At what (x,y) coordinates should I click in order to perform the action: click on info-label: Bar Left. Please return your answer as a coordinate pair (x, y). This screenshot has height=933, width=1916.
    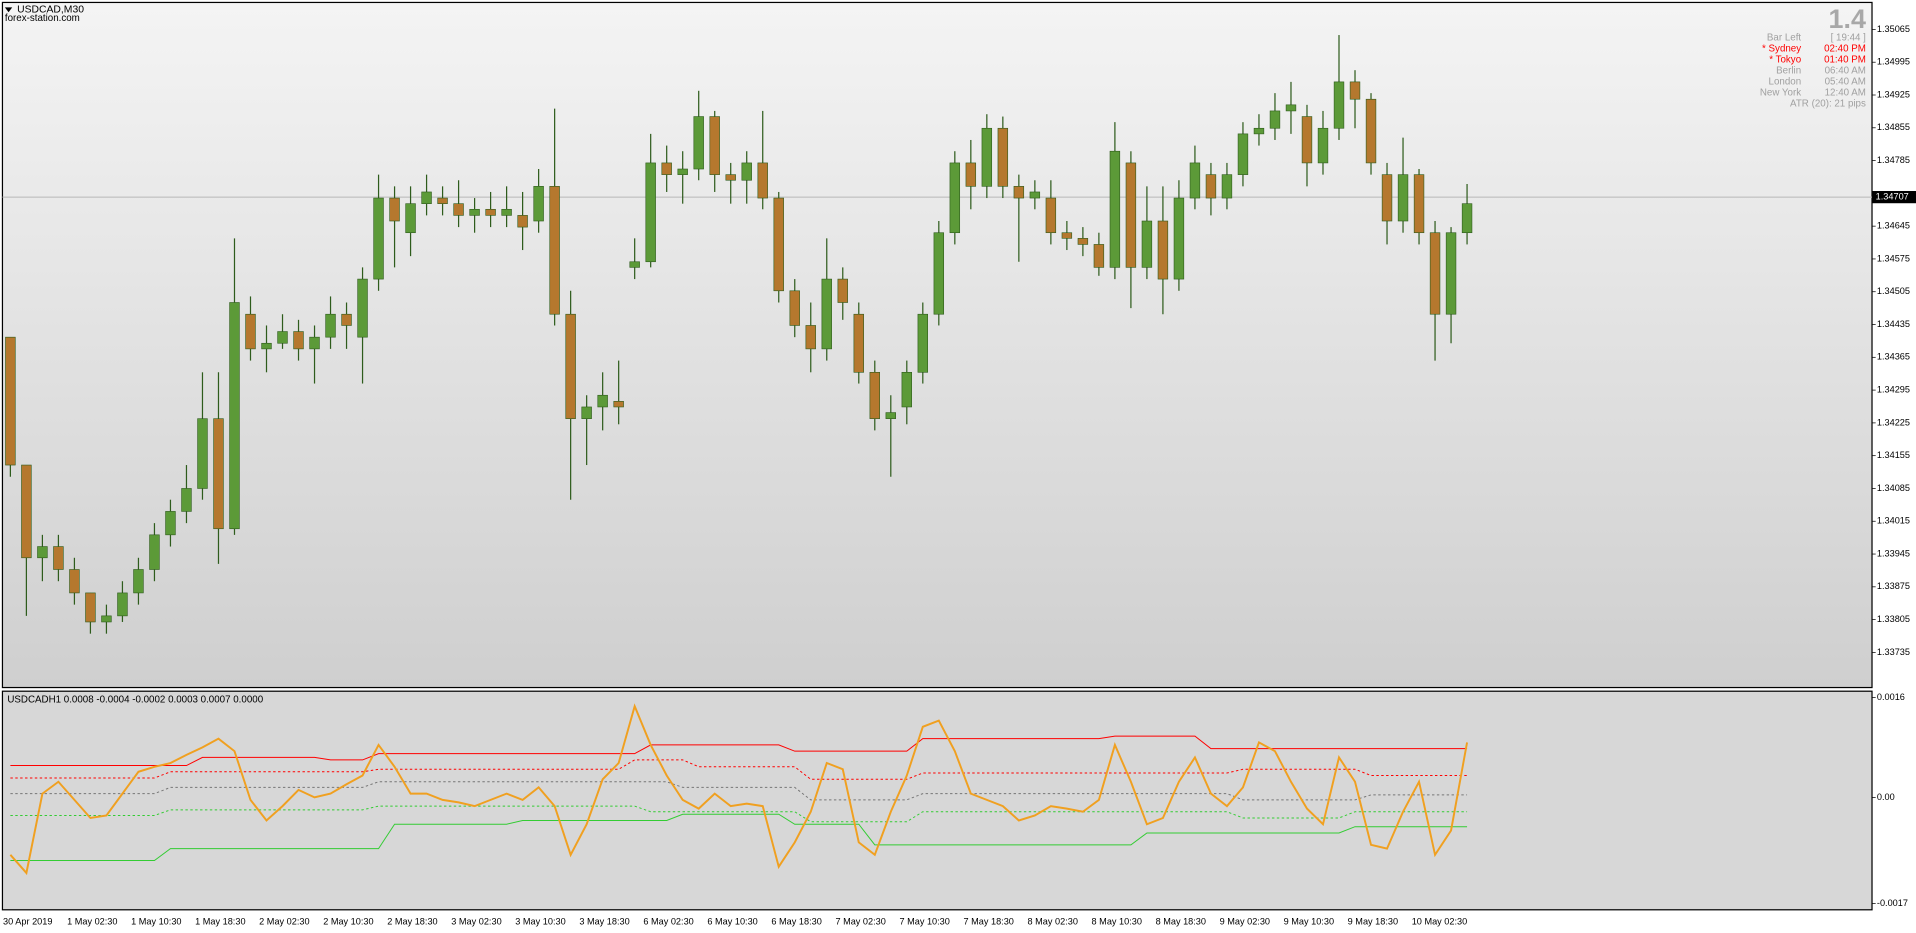
    Looking at the image, I should click on (1784, 37).